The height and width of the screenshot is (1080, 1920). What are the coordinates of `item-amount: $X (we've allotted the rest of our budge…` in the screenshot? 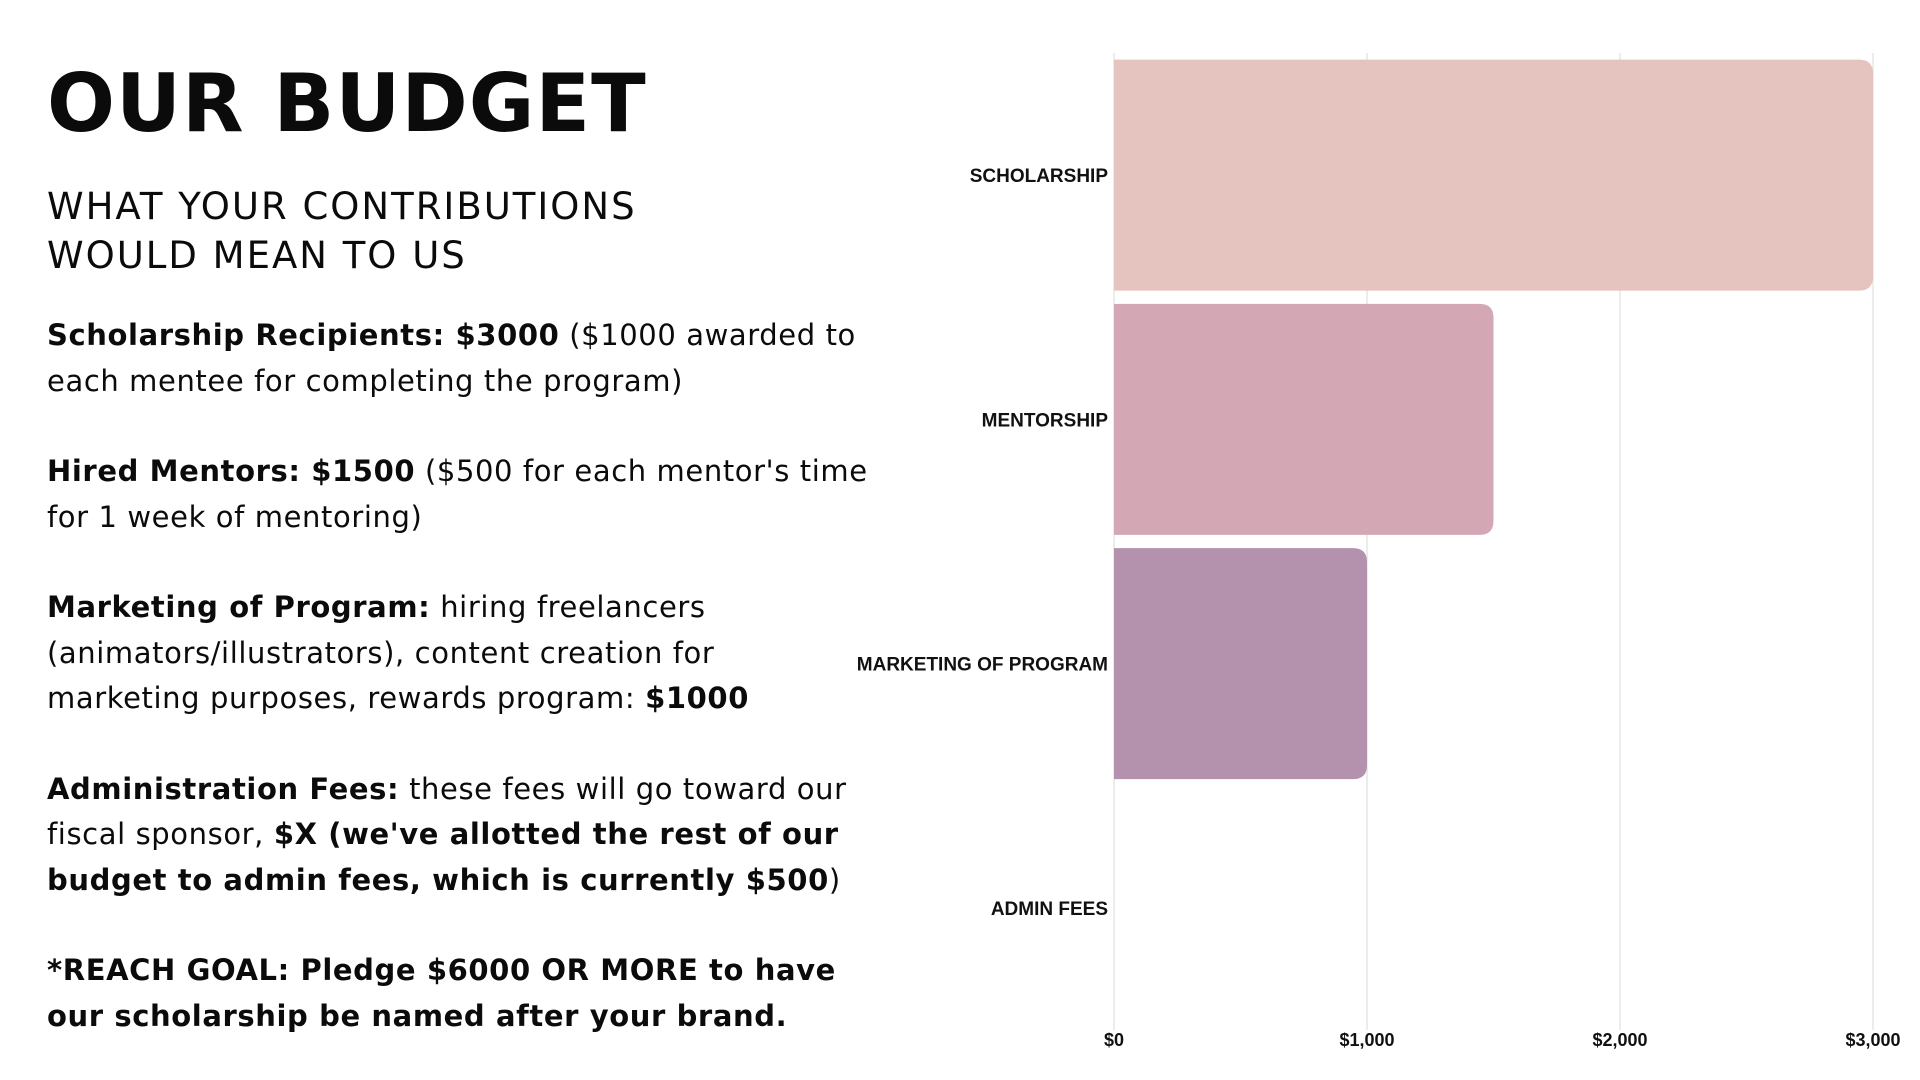 It's located at (443, 857).